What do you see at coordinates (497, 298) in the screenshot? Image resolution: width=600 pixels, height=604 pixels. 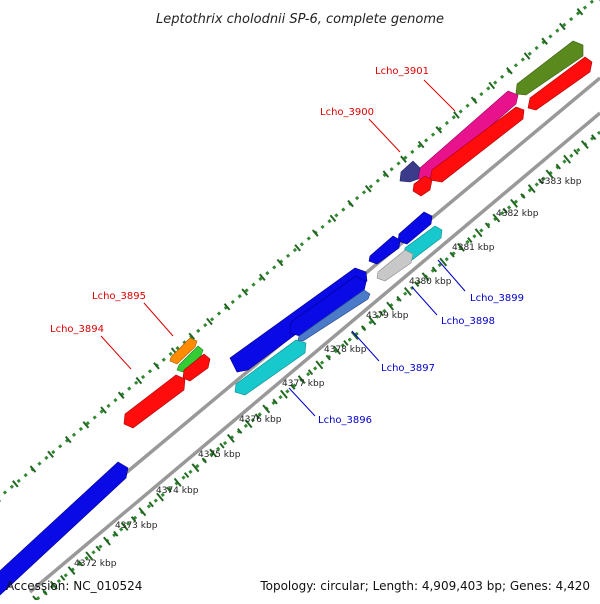 I see `gene-label-lcho-3899: Lcho_3899` at bounding box center [497, 298].